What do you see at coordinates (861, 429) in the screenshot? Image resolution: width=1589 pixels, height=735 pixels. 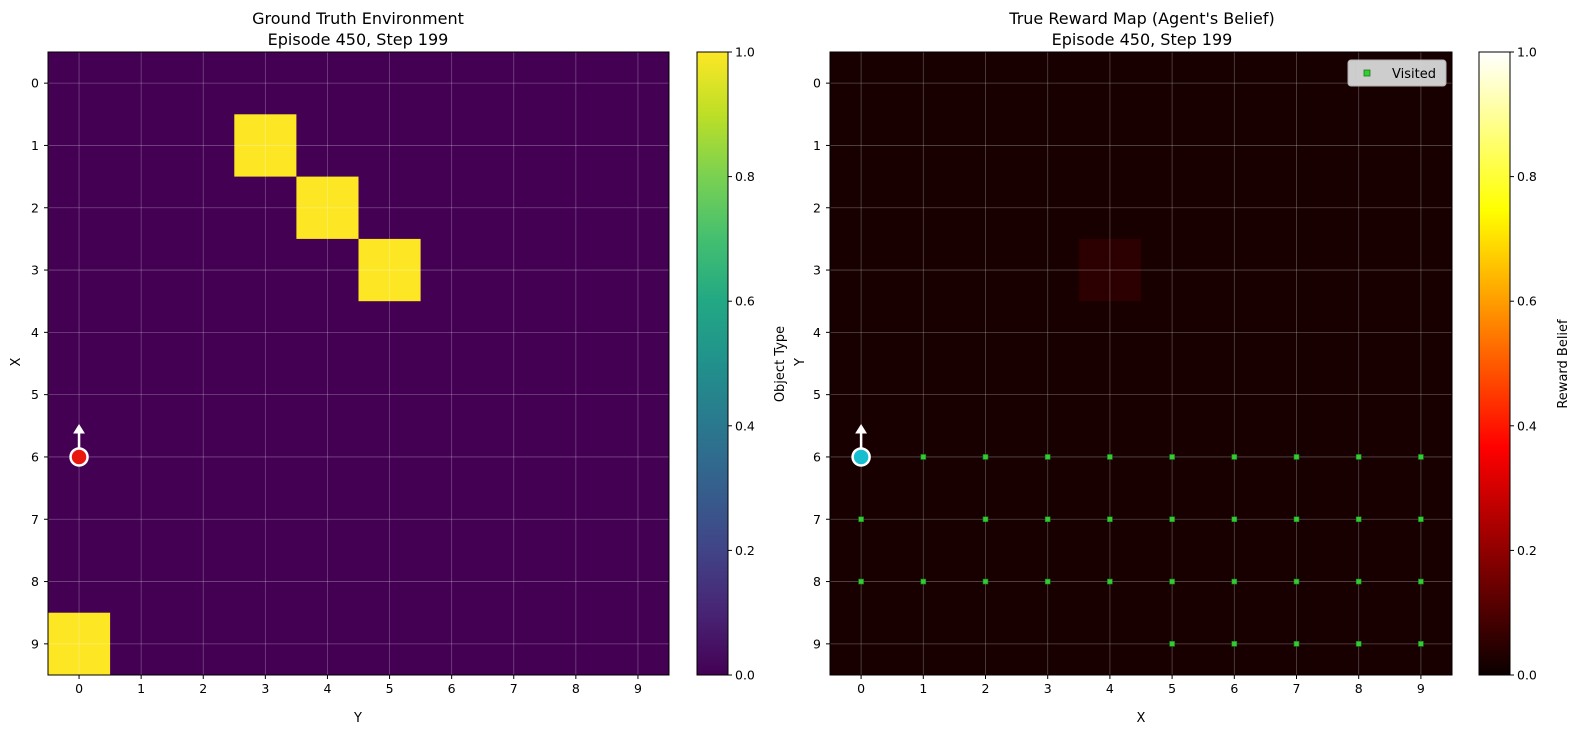 I see `agent-arrow-head` at bounding box center [861, 429].